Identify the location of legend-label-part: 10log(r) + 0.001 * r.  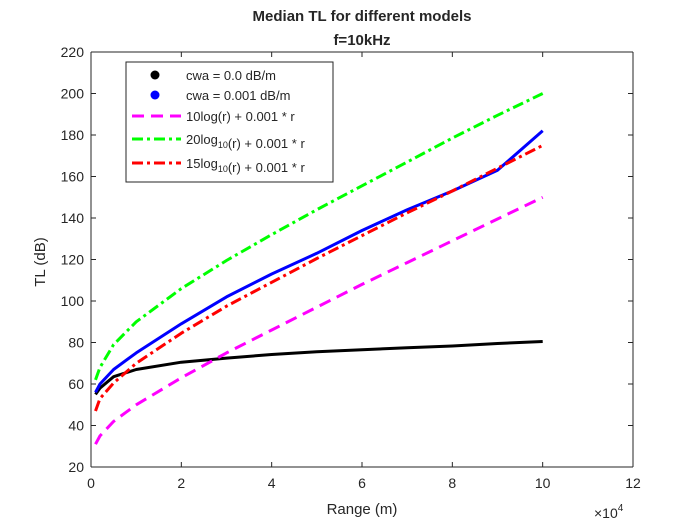
(240, 116).